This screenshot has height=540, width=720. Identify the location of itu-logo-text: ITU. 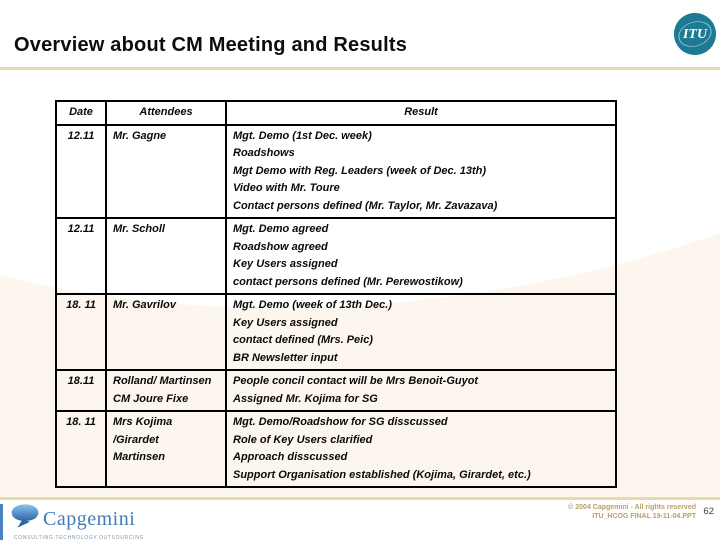
(695, 34).